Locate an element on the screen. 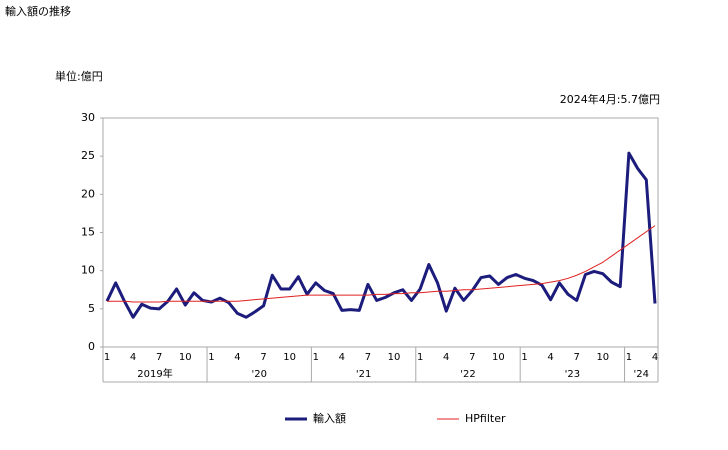 This screenshot has height=450, width=728. year-label: 2019年 is located at coordinates (154, 373).